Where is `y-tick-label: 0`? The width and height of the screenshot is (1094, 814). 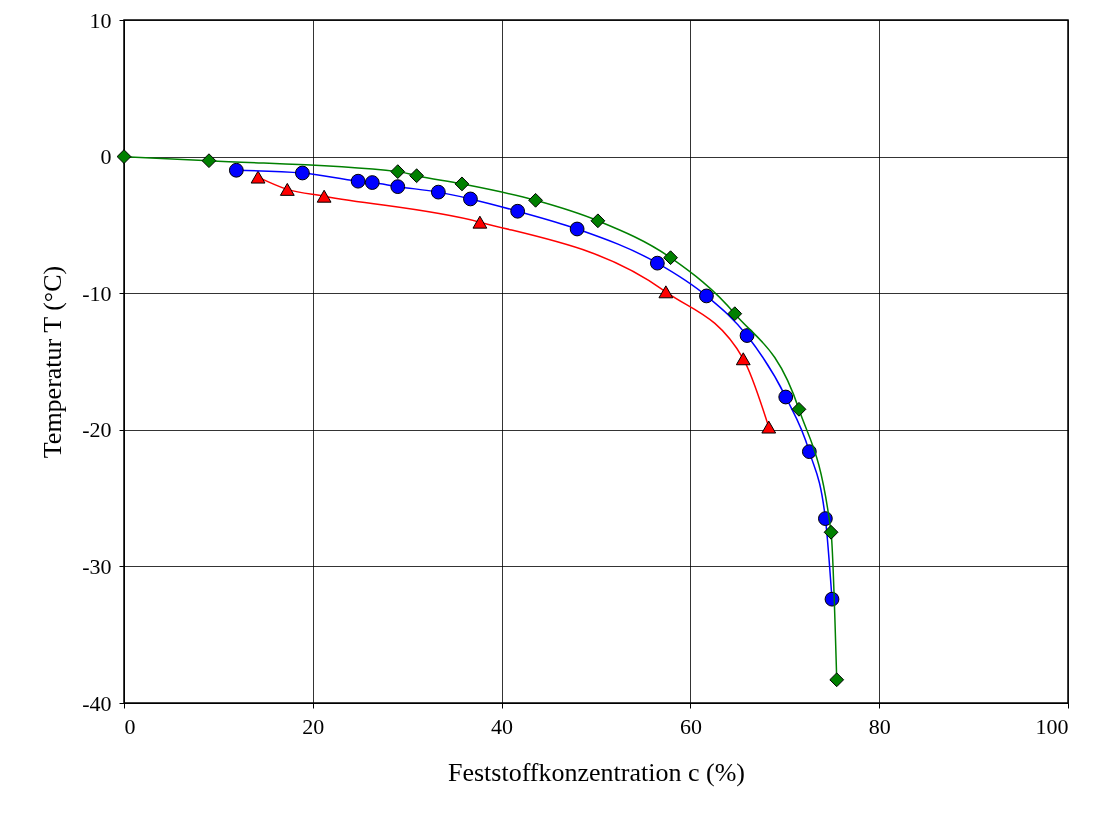 y-tick-label: 0 is located at coordinates (106, 157).